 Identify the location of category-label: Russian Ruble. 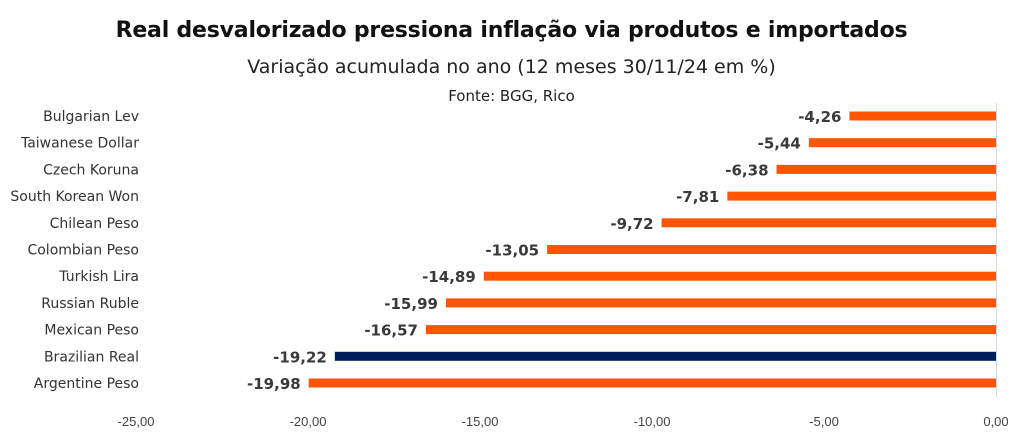
(90, 304).